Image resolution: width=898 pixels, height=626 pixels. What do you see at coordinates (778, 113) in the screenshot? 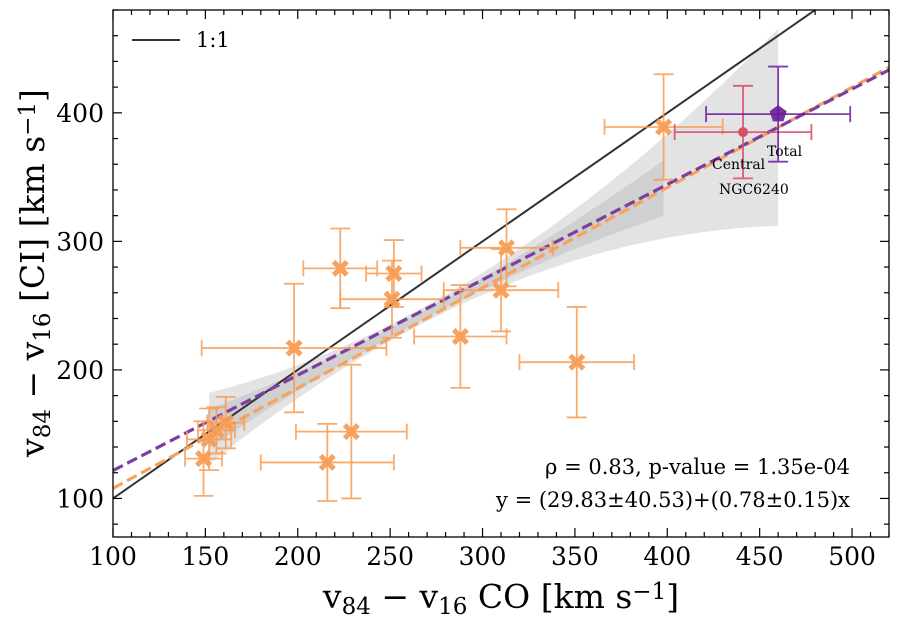
I see `data-point-total` at bounding box center [778, 113].